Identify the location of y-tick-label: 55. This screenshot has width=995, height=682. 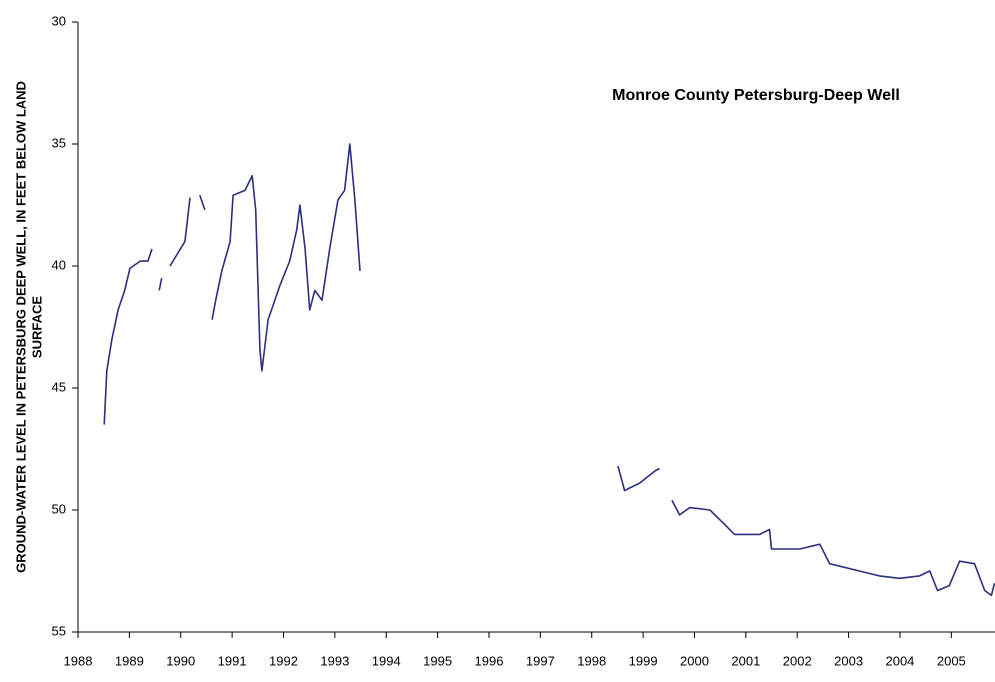
(59, 630).